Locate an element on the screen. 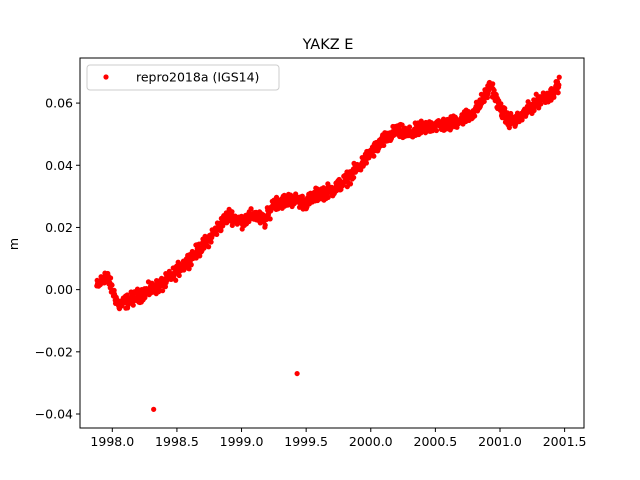 The height and width of the screenshot is (480, 640). legend: repro2018a (IGS14) is located at coordinates (183, 77).